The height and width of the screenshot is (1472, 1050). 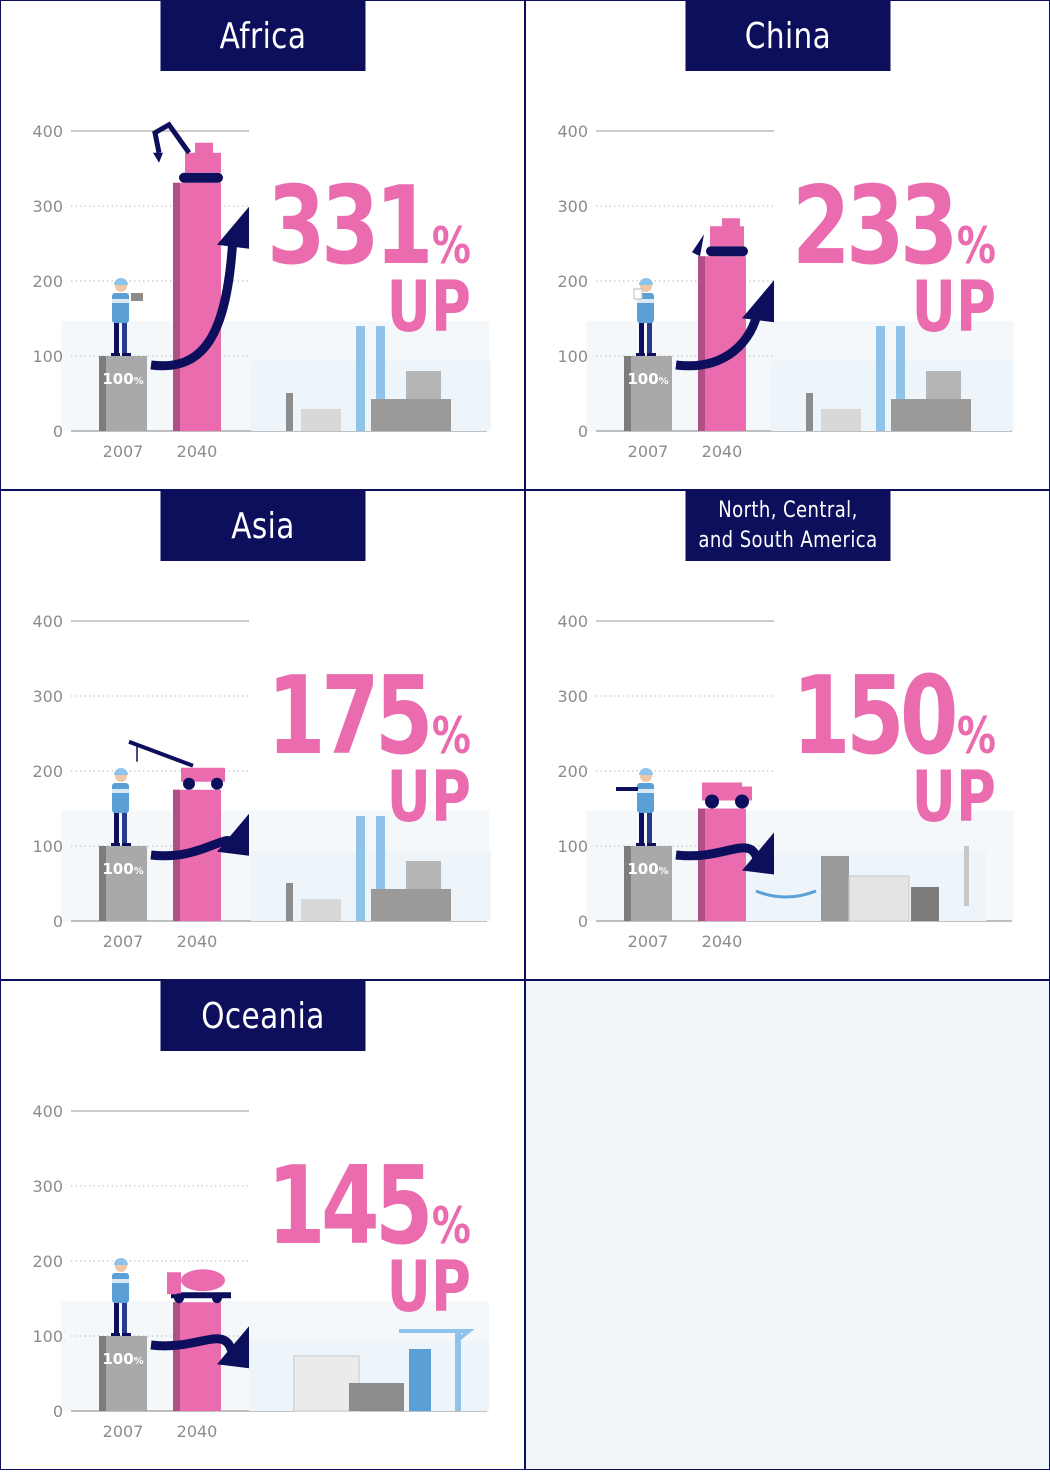 I want to click on region-title: Asia, so click(x=263, y=526).